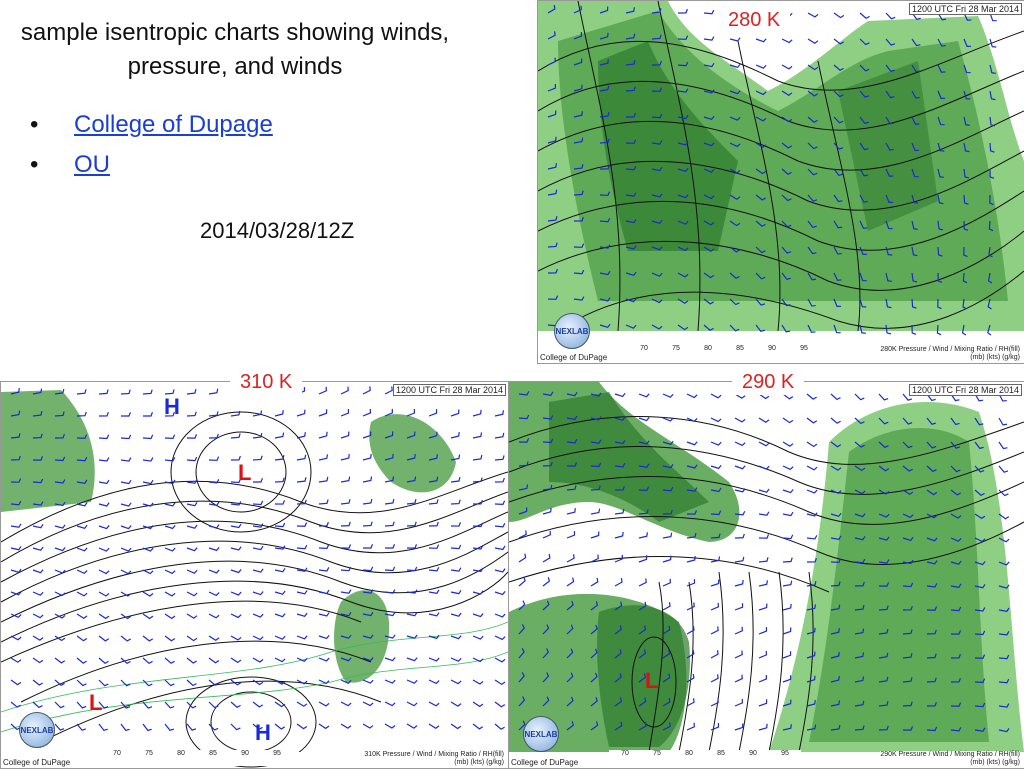 This screenshot has width=1024, height=769. I want to click on college-of-dupage-link: College of Dupage, so click(173, 124).